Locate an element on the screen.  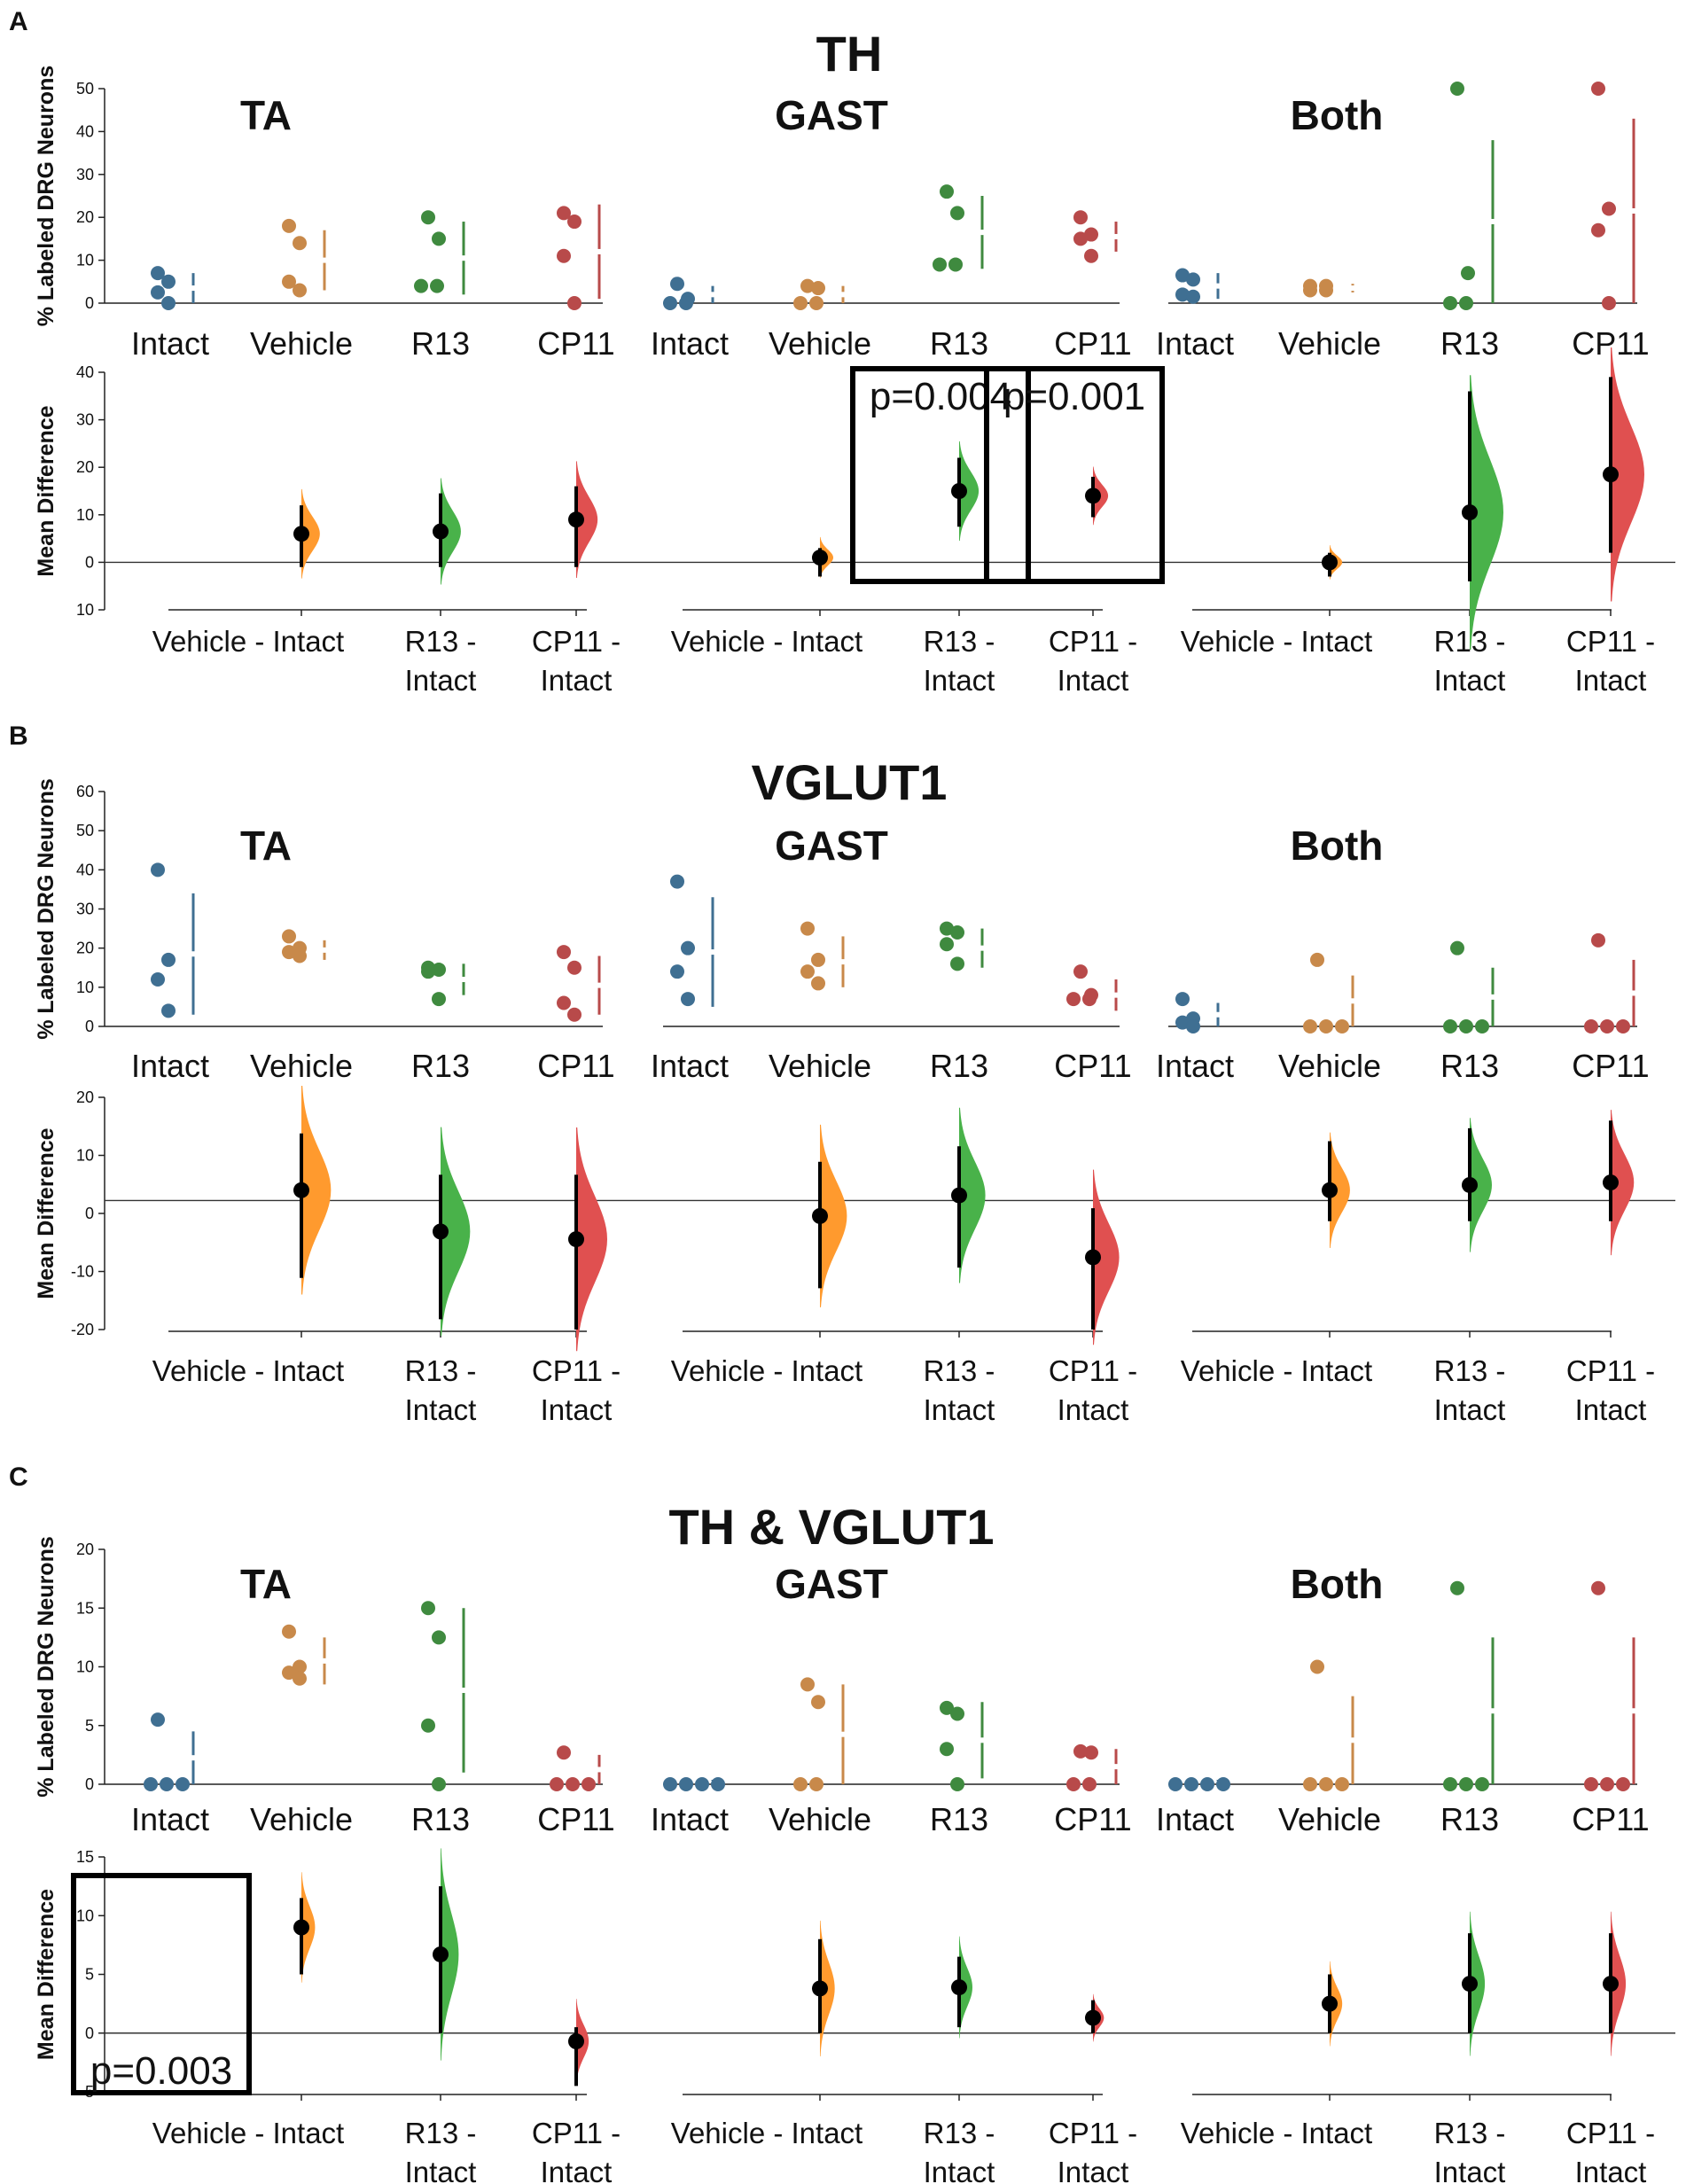
y-axis-label-bottom: Mean Difference is located at coordinates (46, 1213).